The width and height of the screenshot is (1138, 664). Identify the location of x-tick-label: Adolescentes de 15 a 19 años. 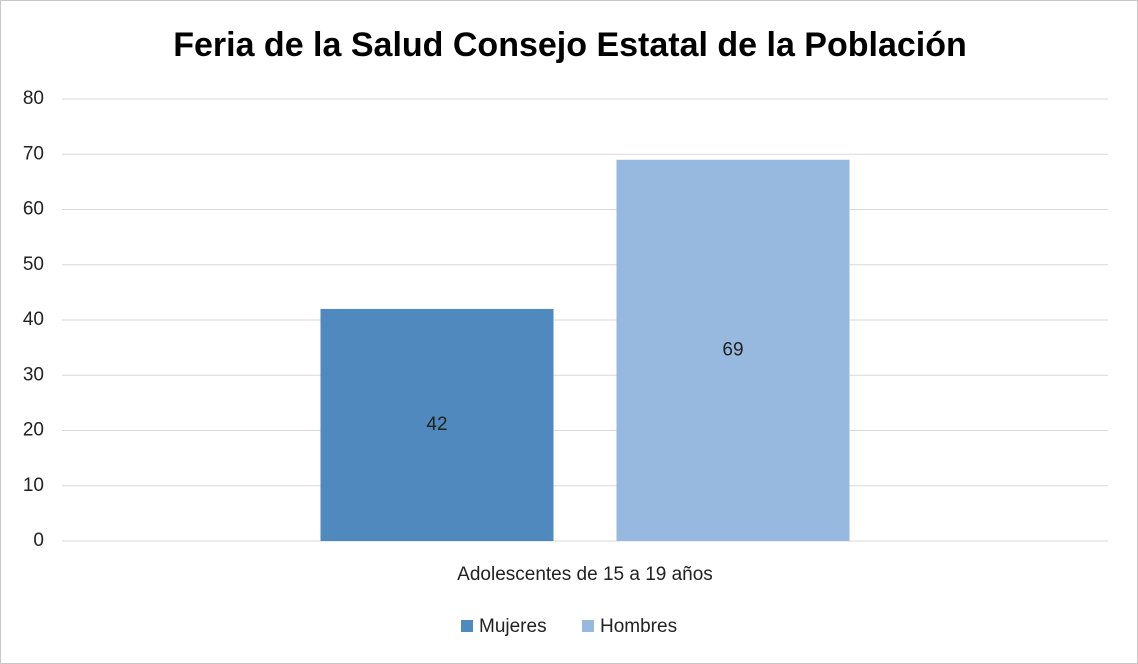
(585, 574).